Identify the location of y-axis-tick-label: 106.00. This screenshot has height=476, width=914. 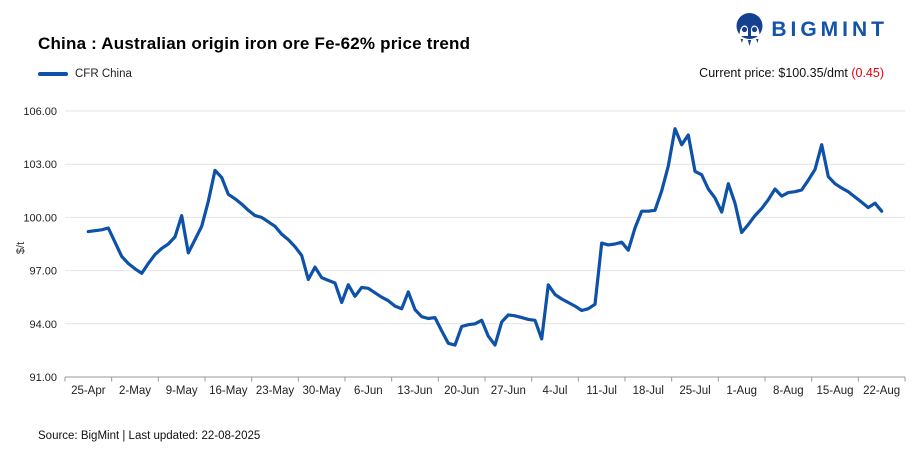
(40, 112).